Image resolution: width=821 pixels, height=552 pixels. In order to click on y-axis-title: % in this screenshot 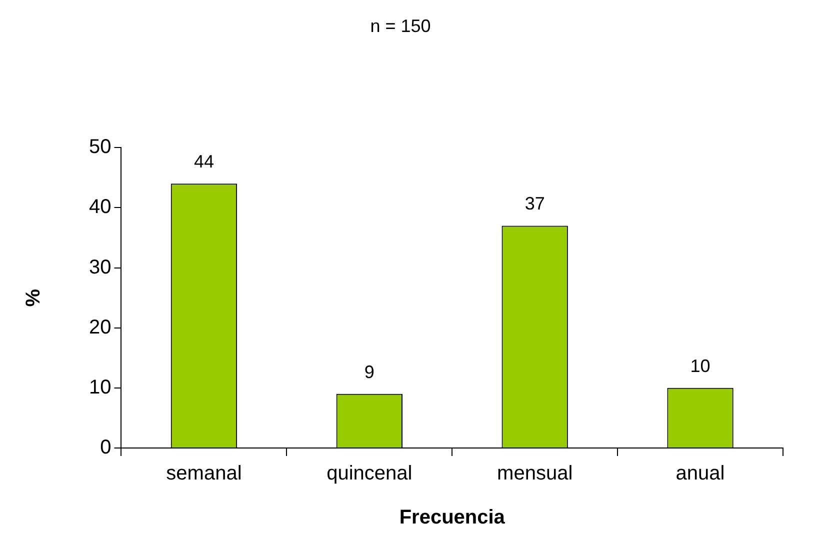, I will do `click(33, 297)`.